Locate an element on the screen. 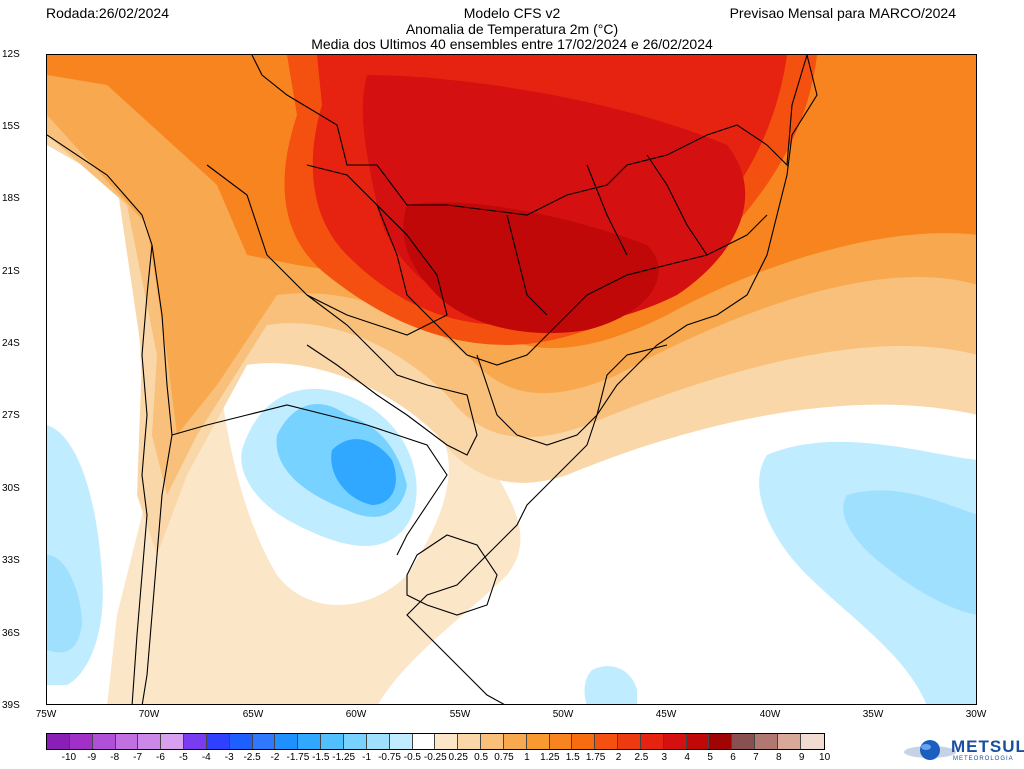 The height and width of the screenshot is (769, 1024). variable-label: Anomalia de Temperatura 2m (°C) is located at coordinates (512, 28).